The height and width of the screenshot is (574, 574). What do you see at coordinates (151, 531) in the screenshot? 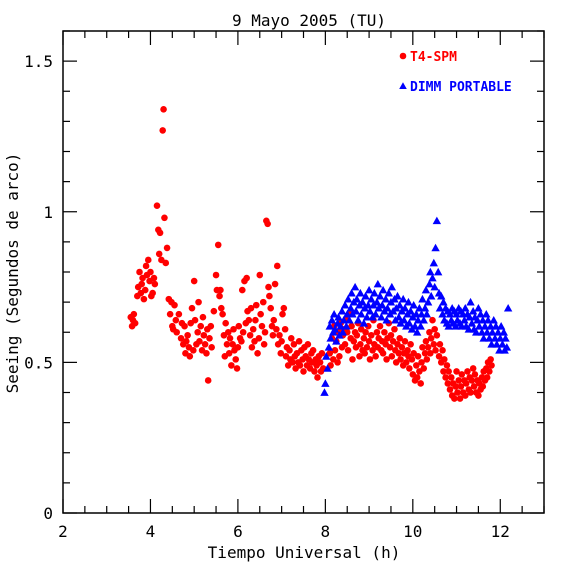
I see `x-tick-label: 4` at bounding box center [151, 531].